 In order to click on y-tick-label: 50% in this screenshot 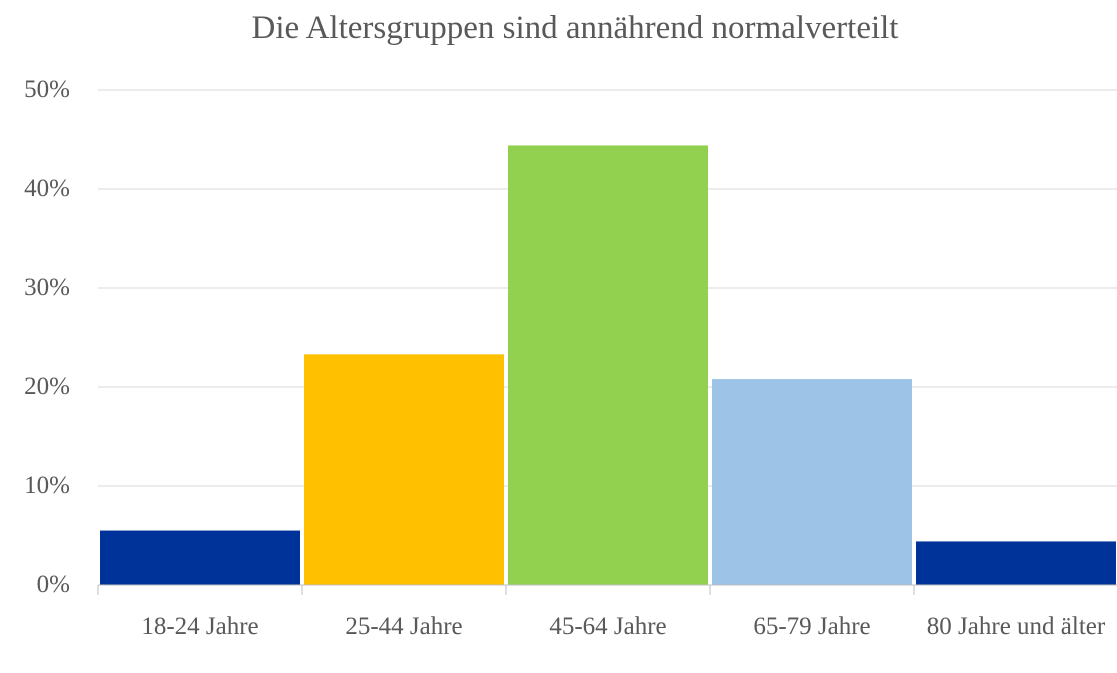, I will do `click(47, 89)`.